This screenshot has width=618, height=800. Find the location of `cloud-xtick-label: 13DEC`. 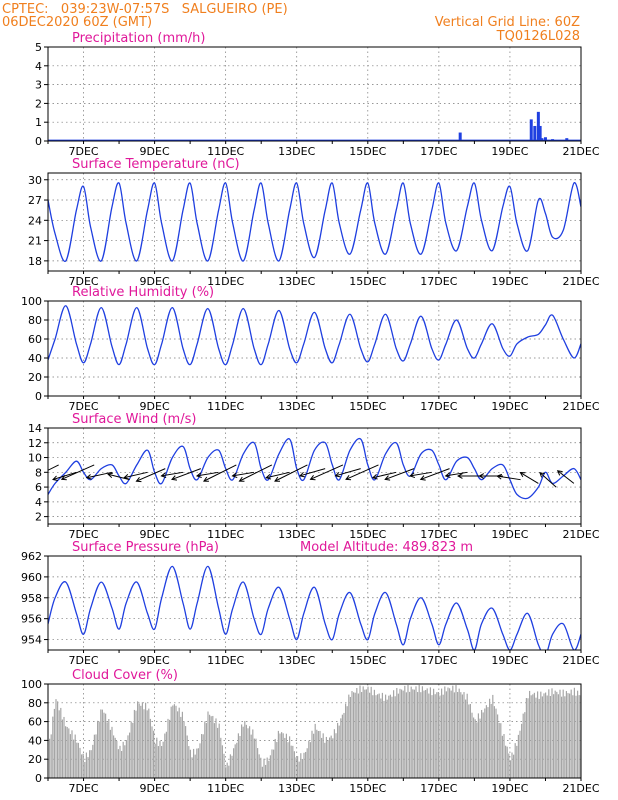

cloud-xtick-label: 13DEC is located at coordinates (296, 788).